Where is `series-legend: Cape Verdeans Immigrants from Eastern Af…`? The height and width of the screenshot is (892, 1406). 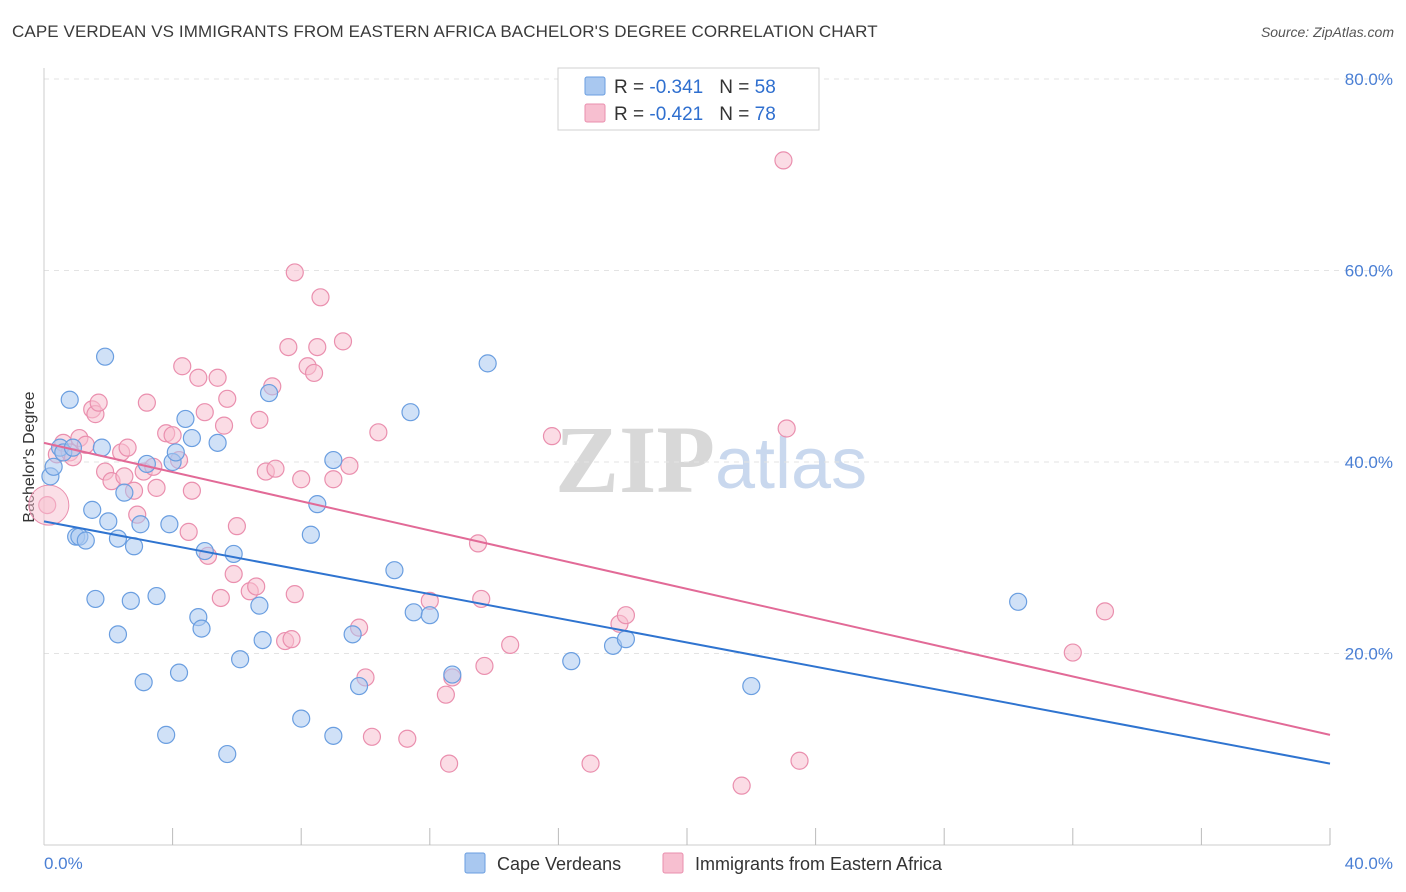 series-legend: Cape Verdeans Immigrants from Eastern Af… is located at coordinates (703, 863).